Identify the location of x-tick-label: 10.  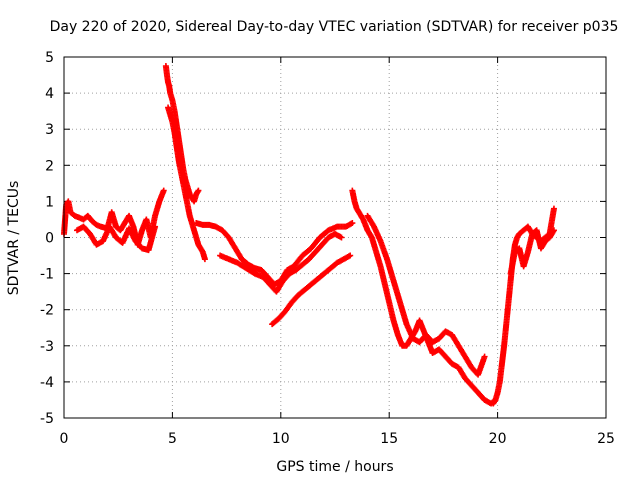
(281, 439).